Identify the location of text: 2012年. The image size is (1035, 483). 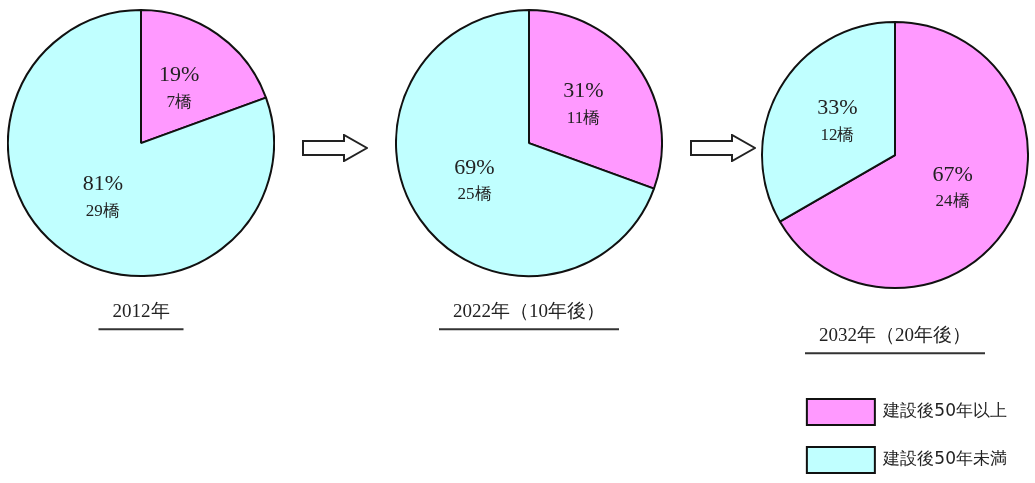
(141, 310).